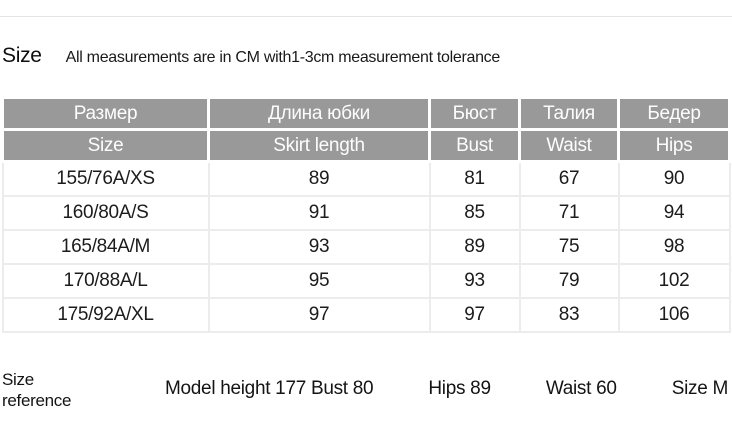 Image resolution: width=732 pixels, height=439 pixels. Describe the element at coordinates (105, 178) in the screenshot. I see `cell-size: 155/76A/XS` at that location.